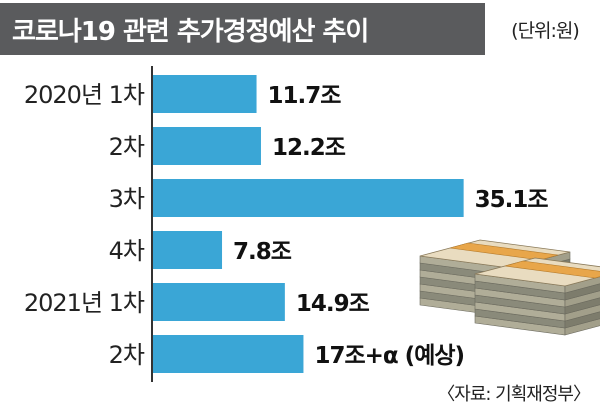 The width and height of the screenshot is (600, 417). Describe the element at coordinates (389, 356) in the screenshot. I see `value-label: 17조+α (예상)` at that location.